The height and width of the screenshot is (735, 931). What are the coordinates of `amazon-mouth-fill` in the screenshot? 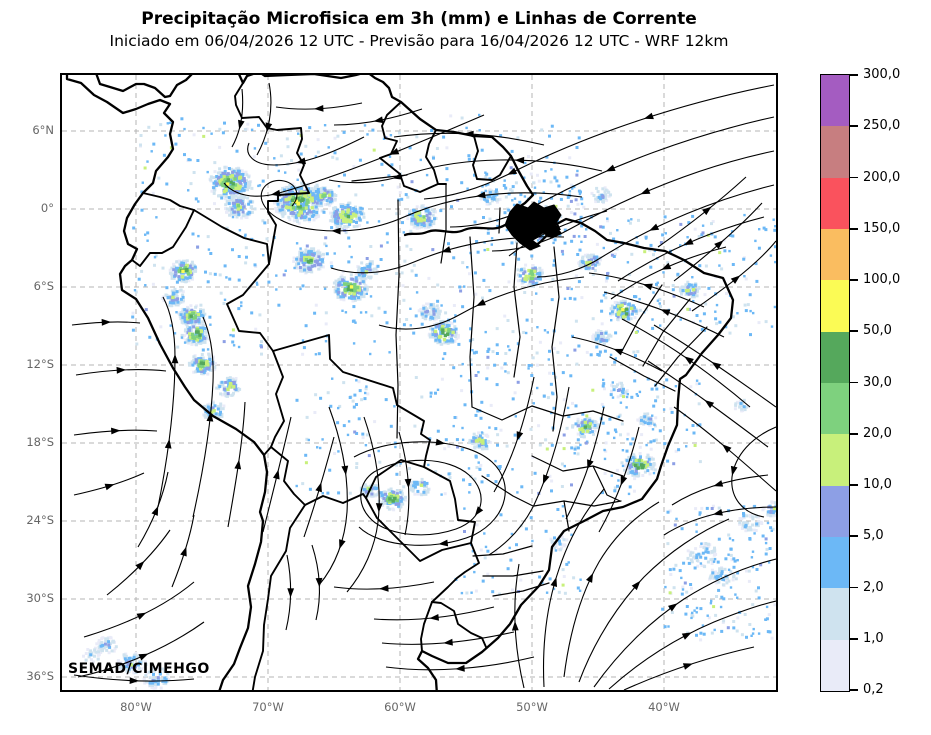 It's located at (533, 226).